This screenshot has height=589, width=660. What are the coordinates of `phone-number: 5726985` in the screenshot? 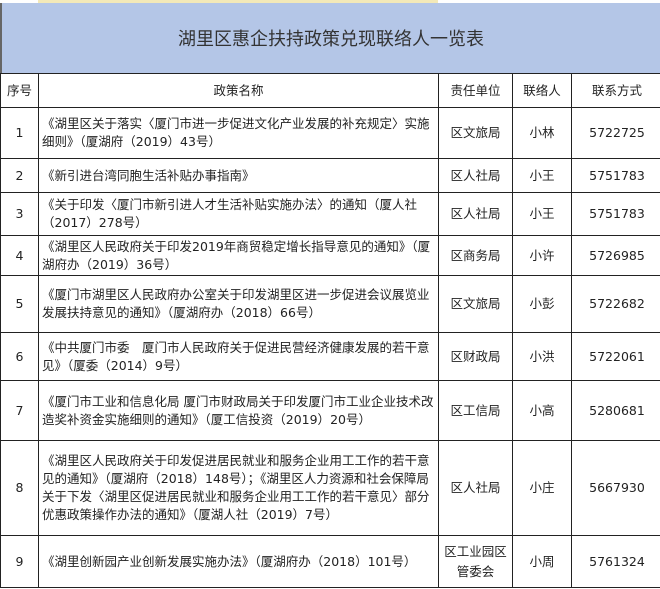 It's located at (615, 255).